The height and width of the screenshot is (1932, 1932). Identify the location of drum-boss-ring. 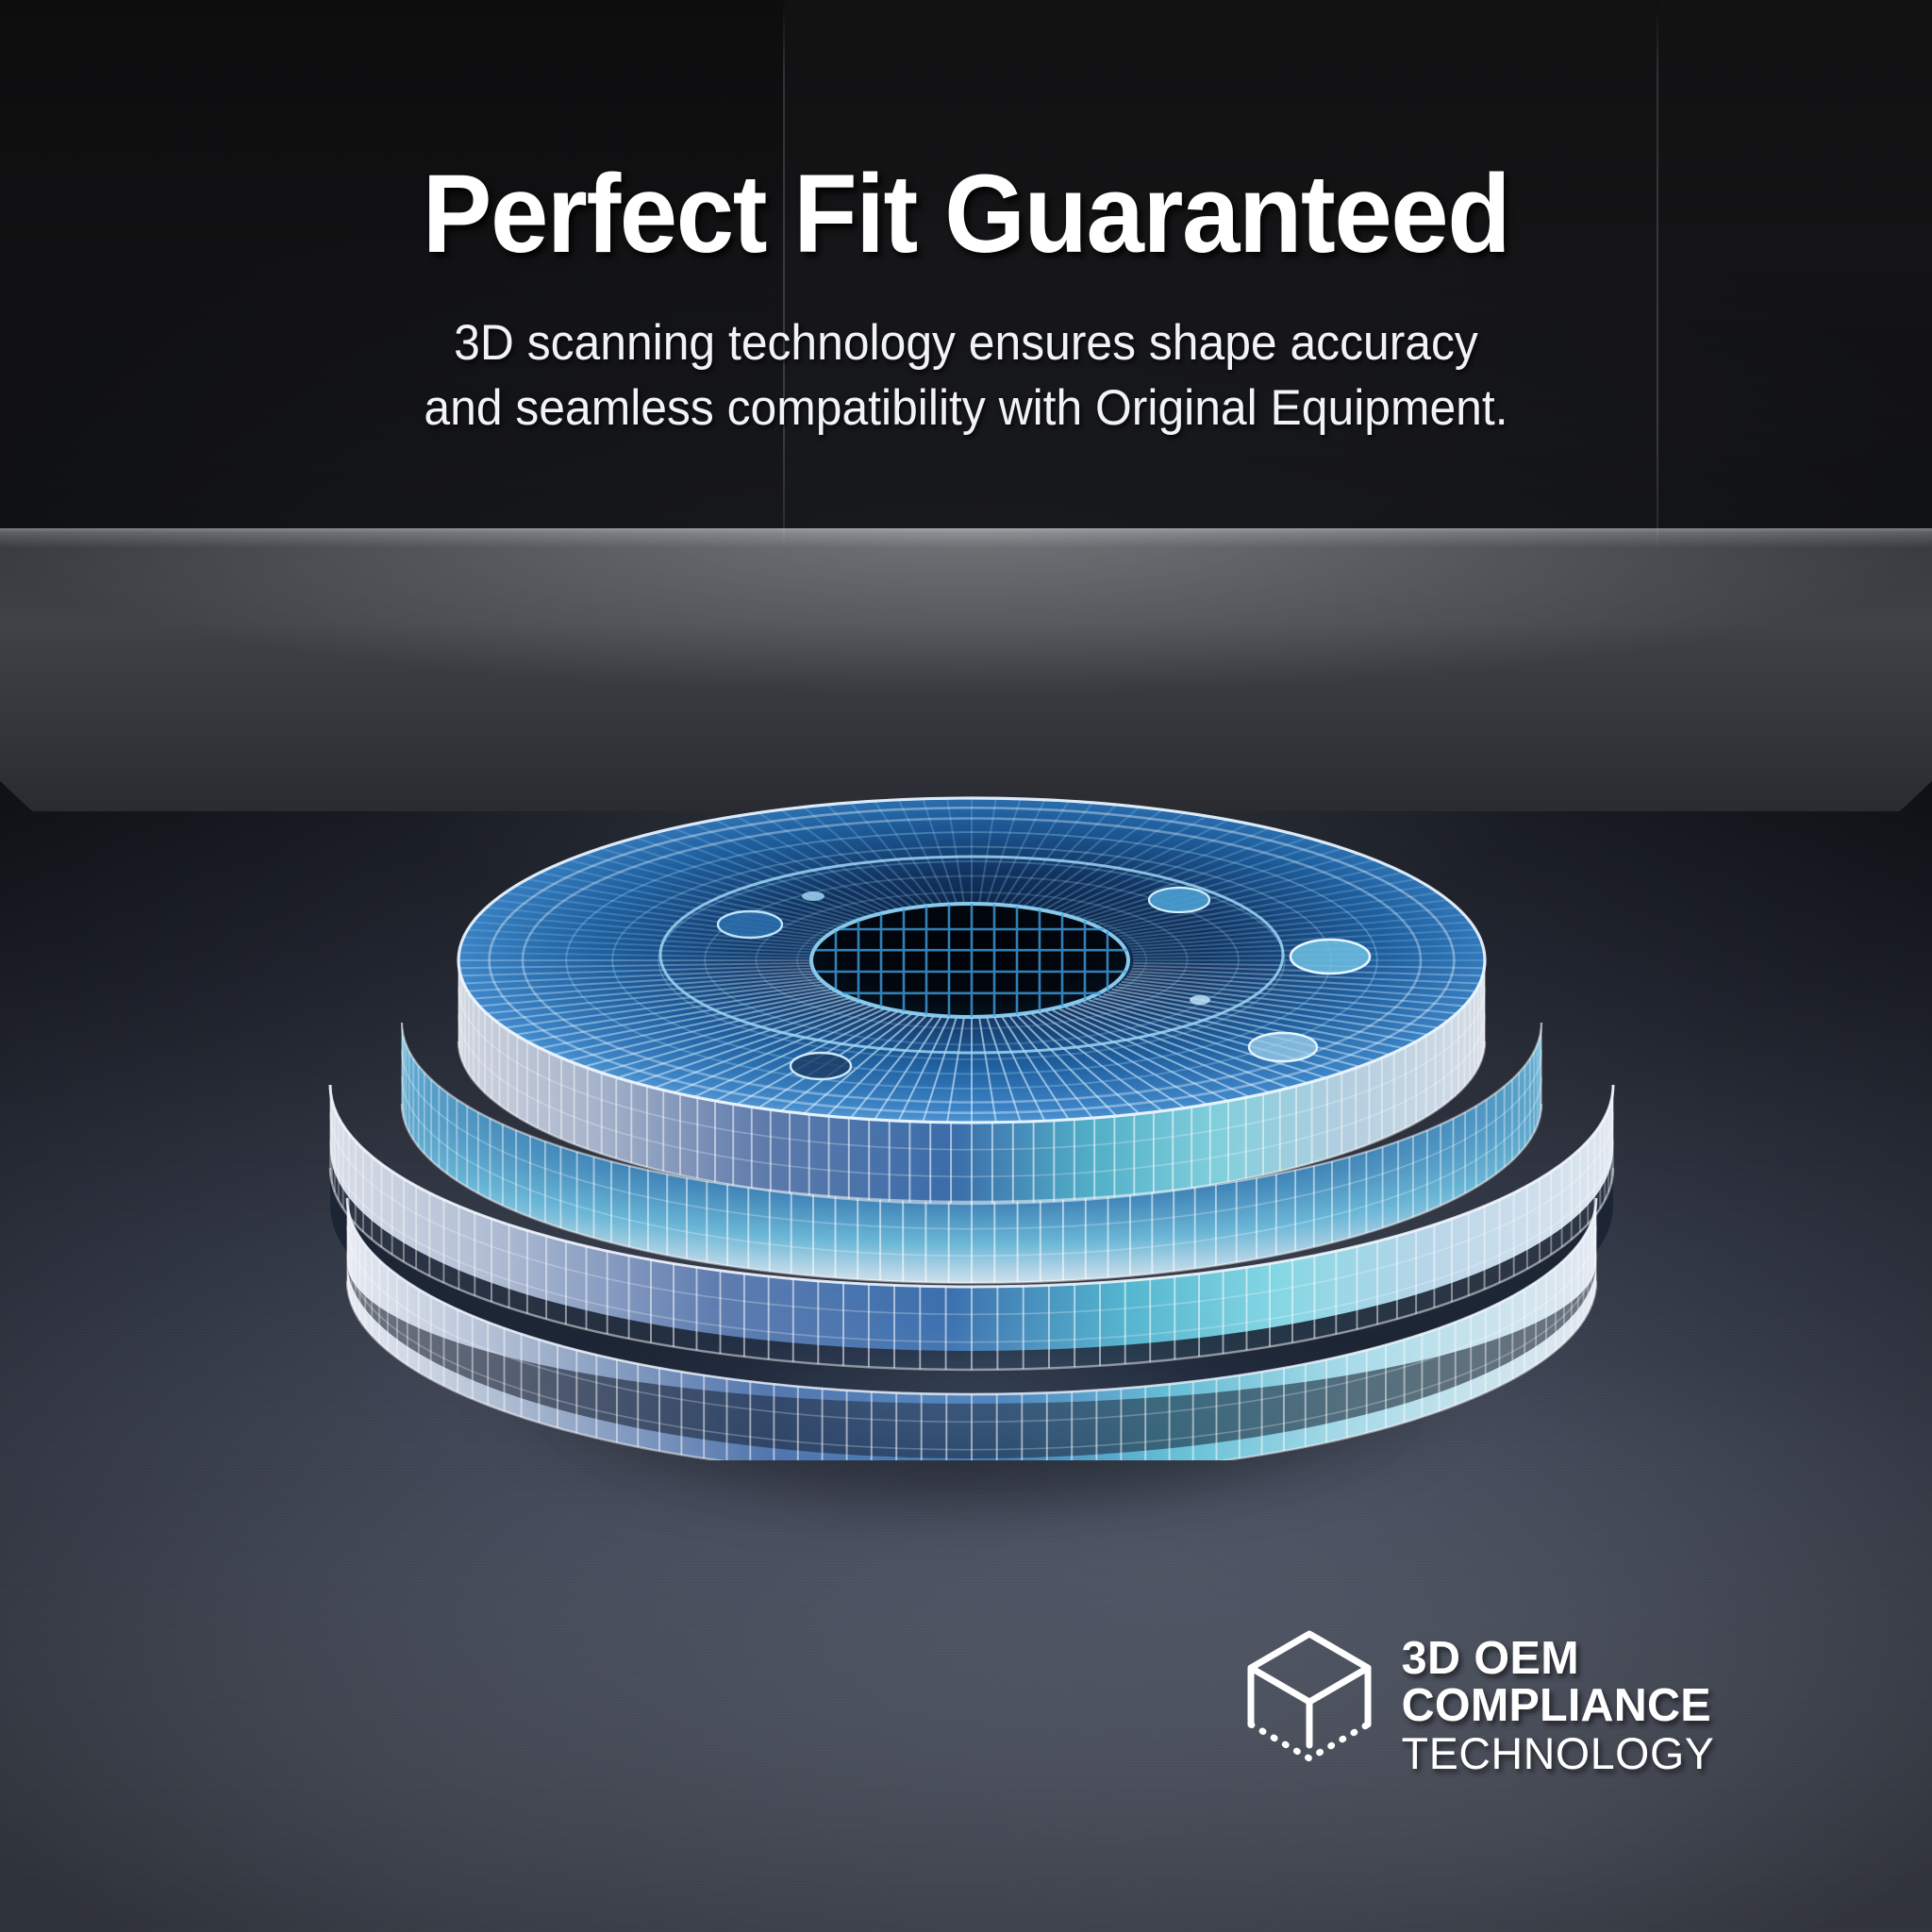
(971, 955).